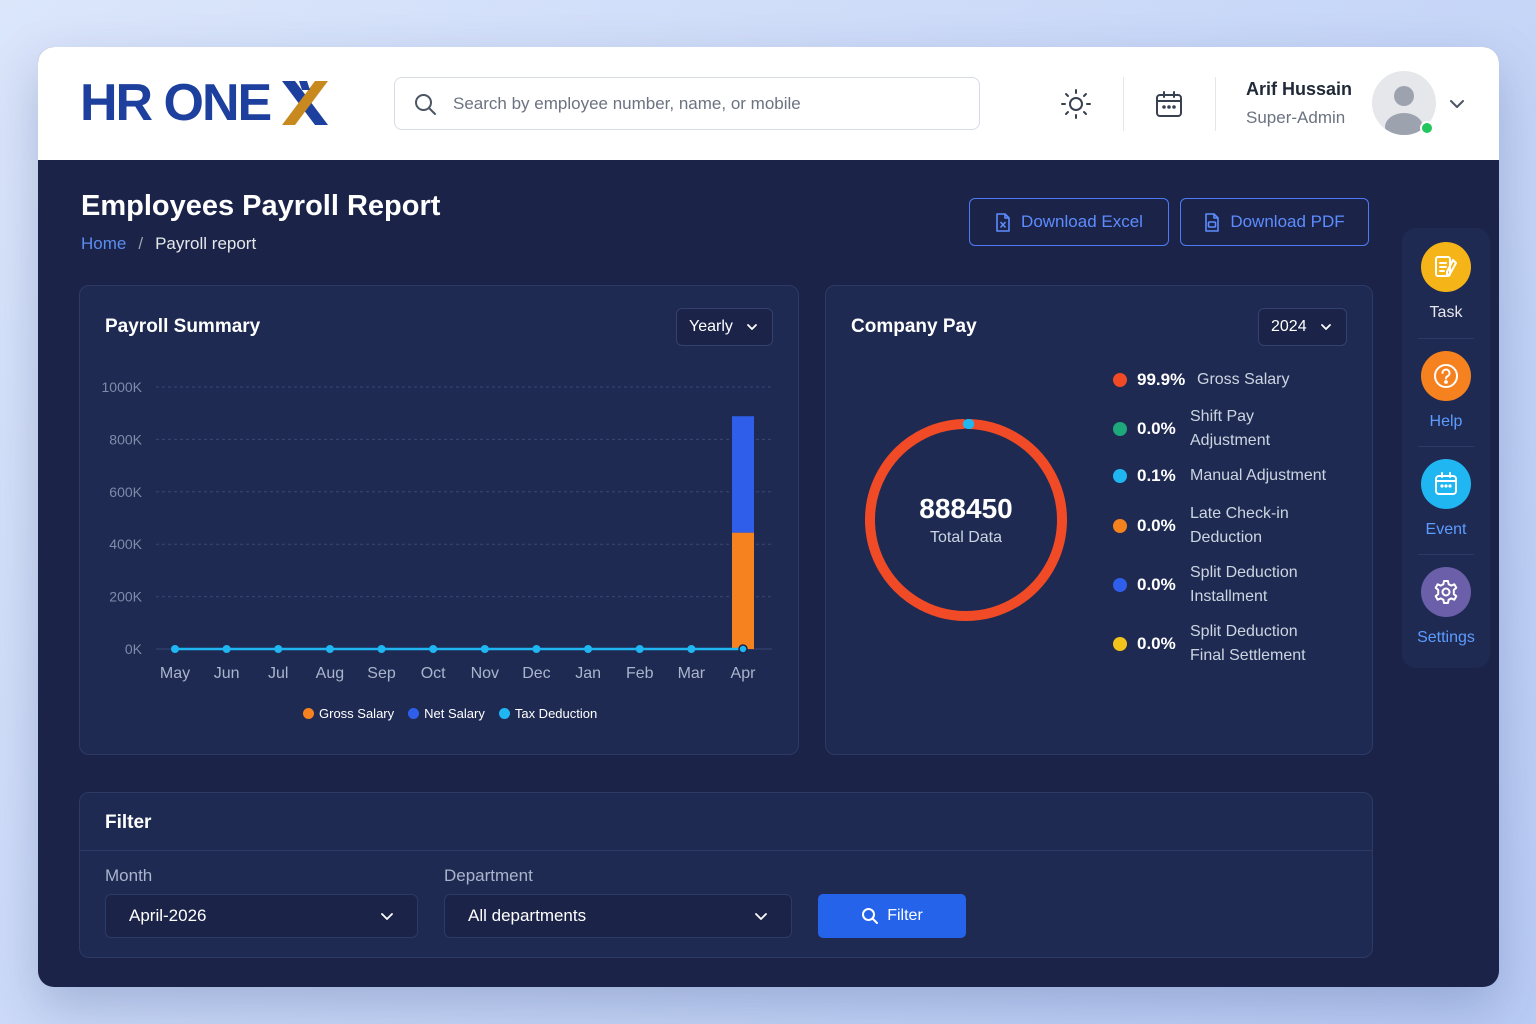 The height and width of the screenshot is (1024, 1536). I want to click on x-tick-label: Feb, so click(640, 673).